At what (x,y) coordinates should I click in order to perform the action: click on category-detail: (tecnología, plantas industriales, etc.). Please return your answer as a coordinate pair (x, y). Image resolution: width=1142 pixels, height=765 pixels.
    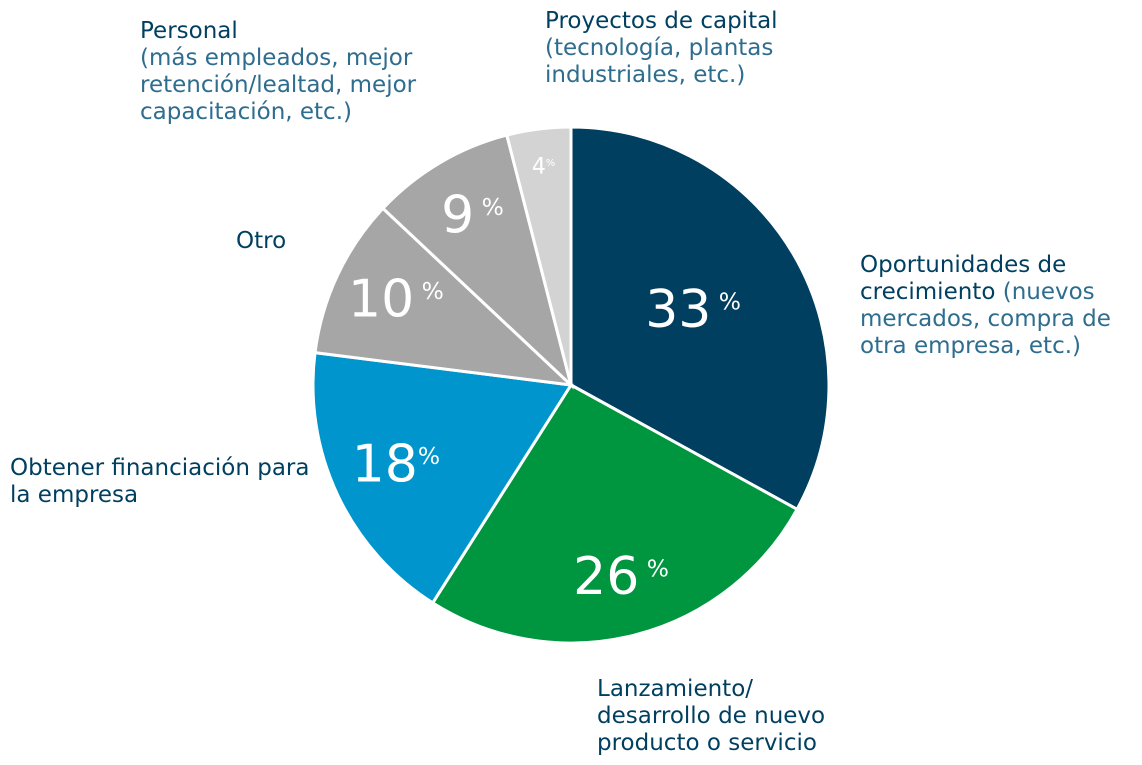
    Looking at the image, I should click on (659, 61).